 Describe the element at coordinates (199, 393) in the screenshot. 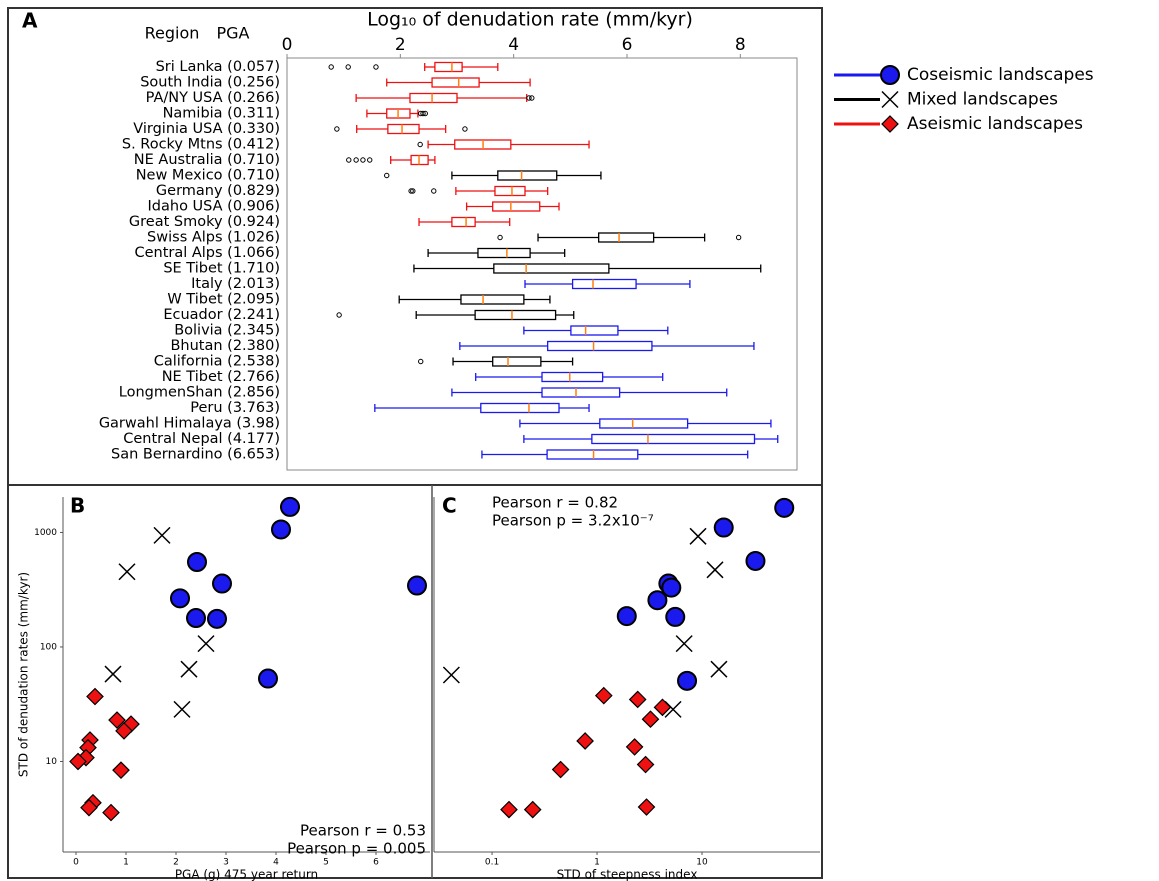

I see `category-label: LongmenShan (2.856)` at that location.